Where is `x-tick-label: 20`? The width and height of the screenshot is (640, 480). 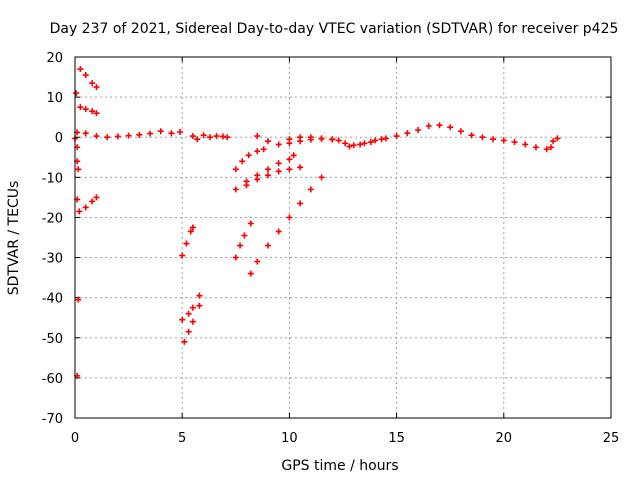
x-tick-label: 20 is located at coordinates (504, 438).